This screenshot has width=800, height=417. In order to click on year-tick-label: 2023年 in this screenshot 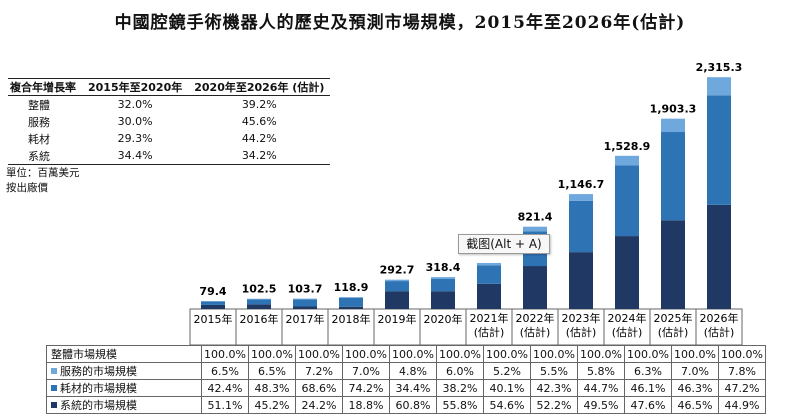, I will do `click(581, 318)`.